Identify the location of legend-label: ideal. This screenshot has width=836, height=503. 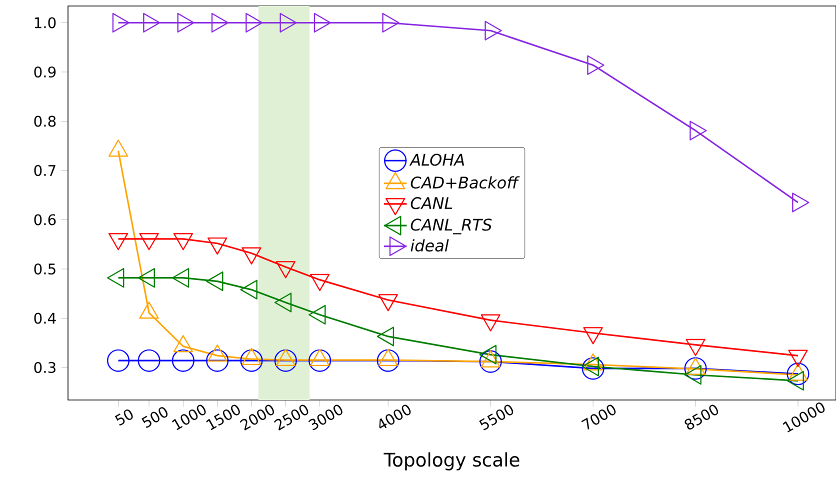
(429, 245).